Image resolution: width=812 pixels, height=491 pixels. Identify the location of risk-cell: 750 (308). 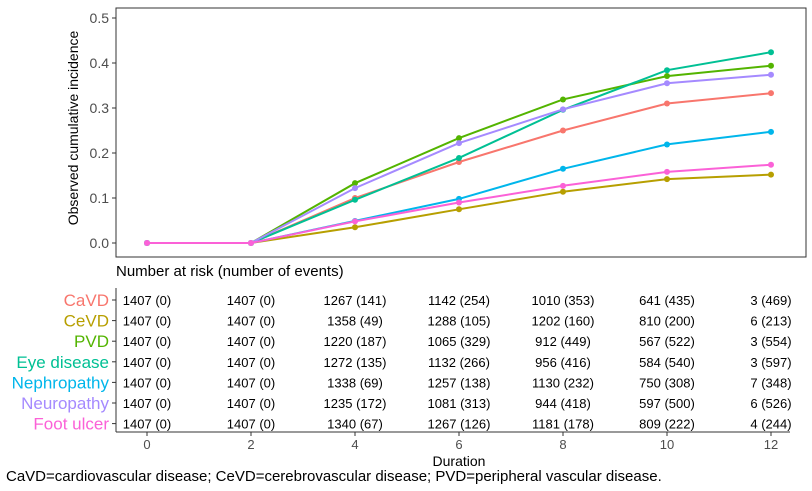
(667, 382).